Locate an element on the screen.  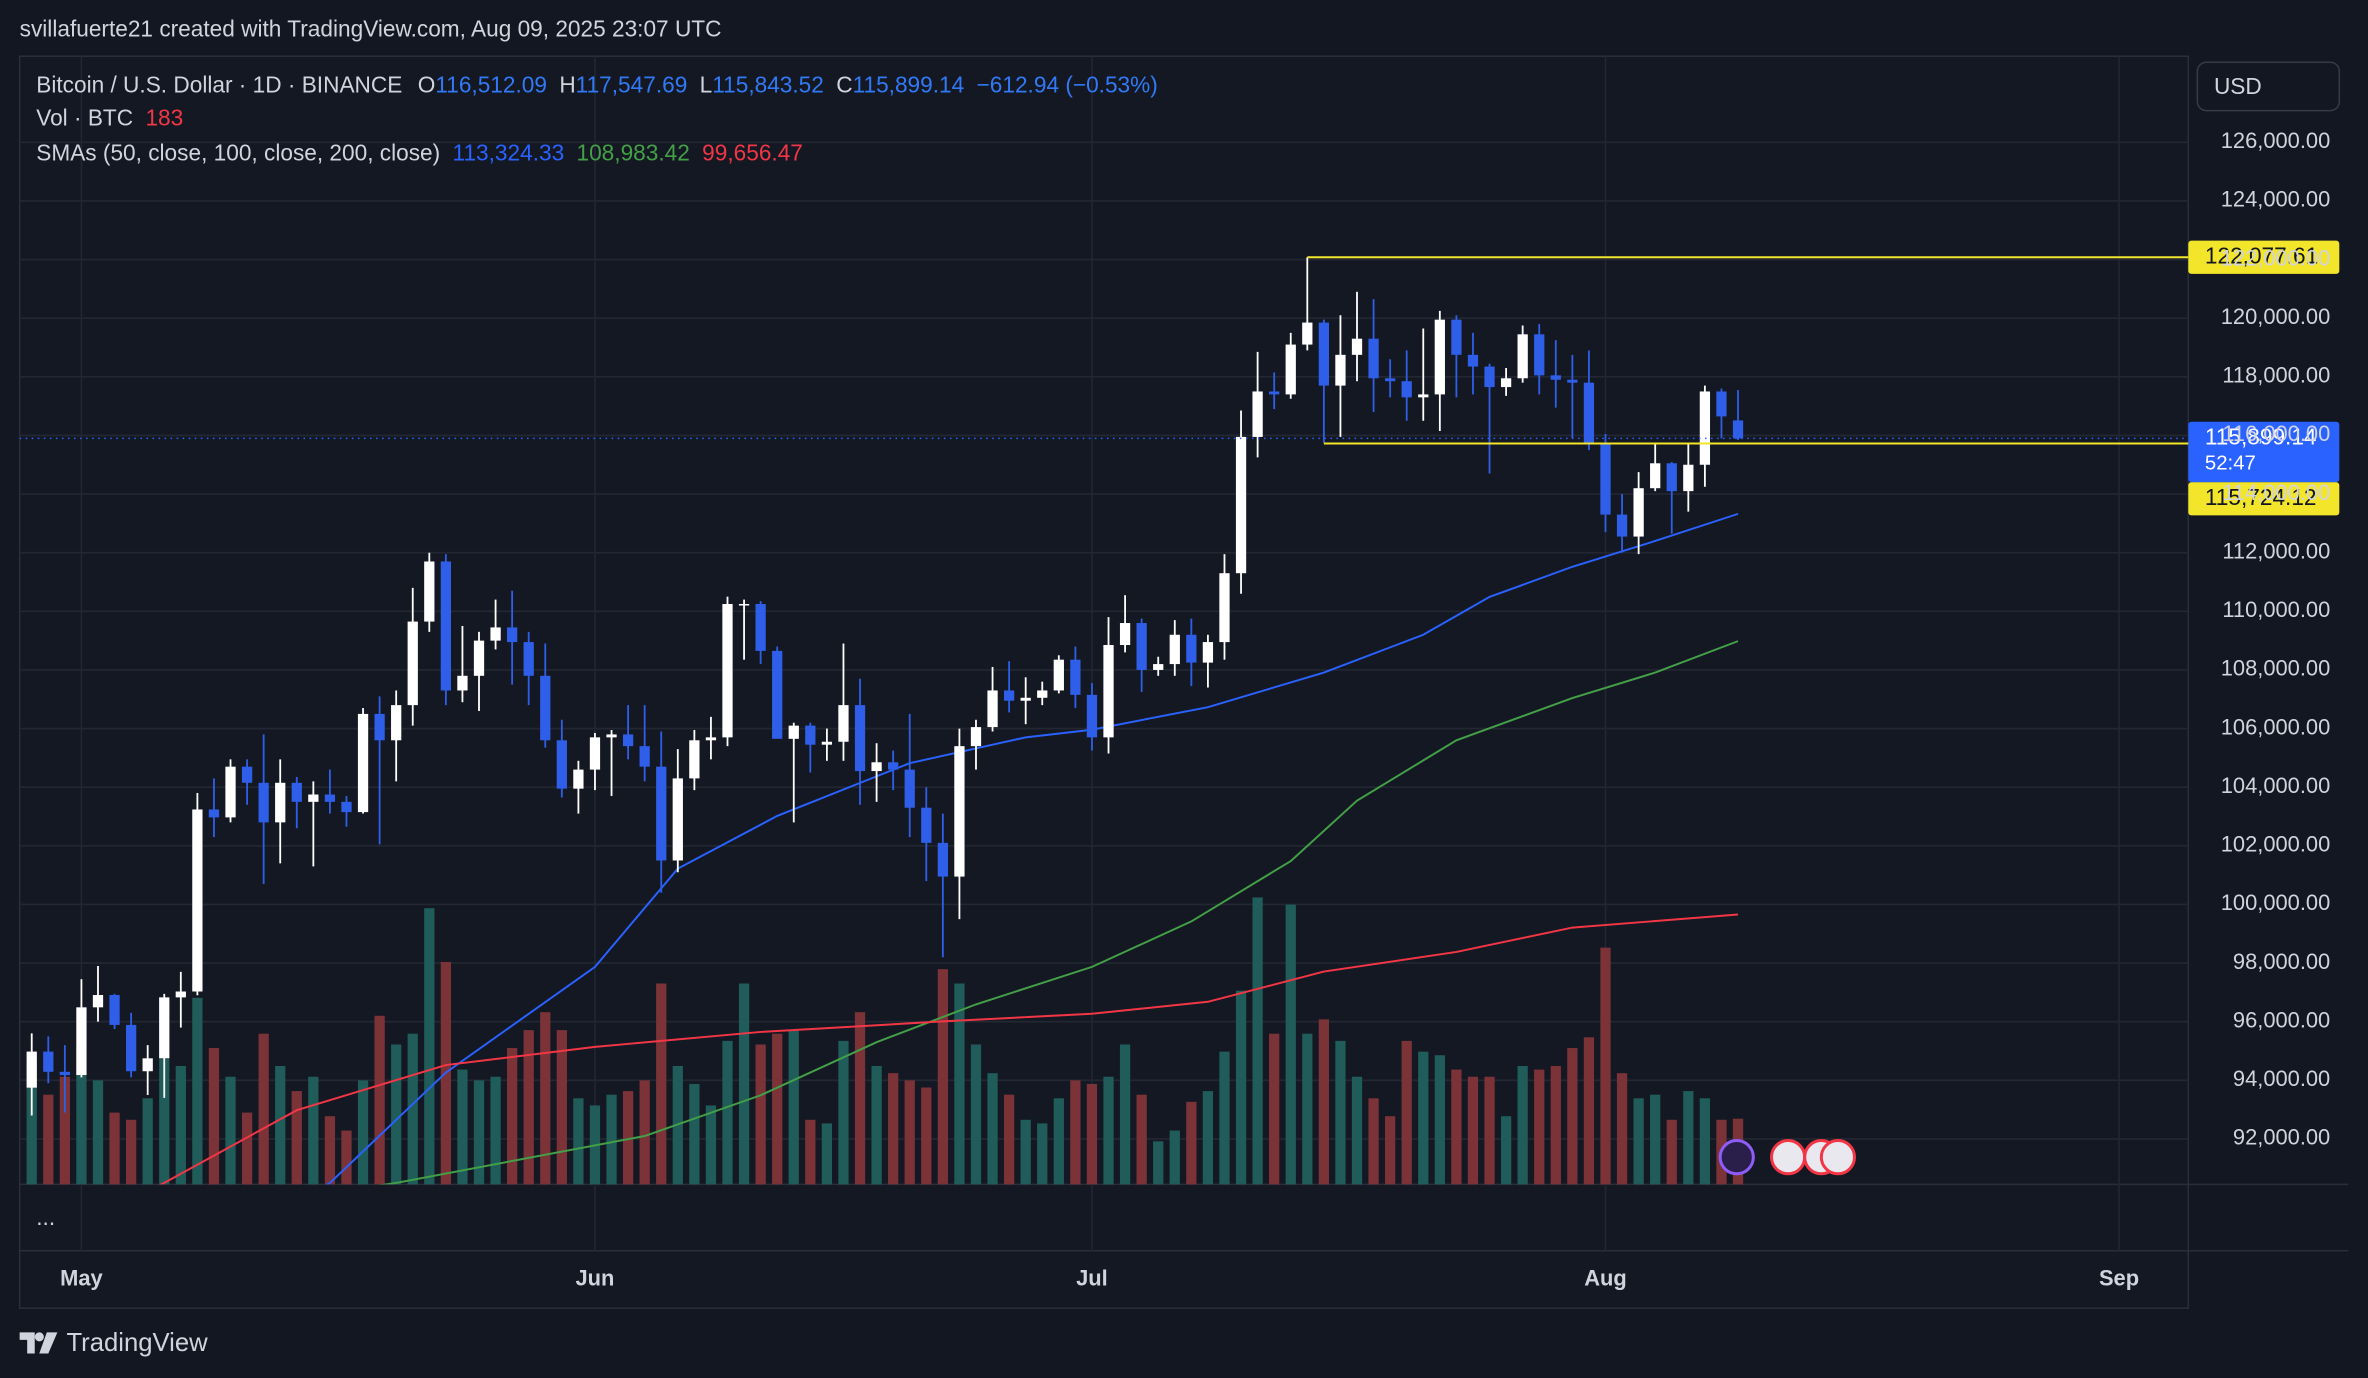
y-tick-label: 118,000.00 is located at coordinates (2276, 375).